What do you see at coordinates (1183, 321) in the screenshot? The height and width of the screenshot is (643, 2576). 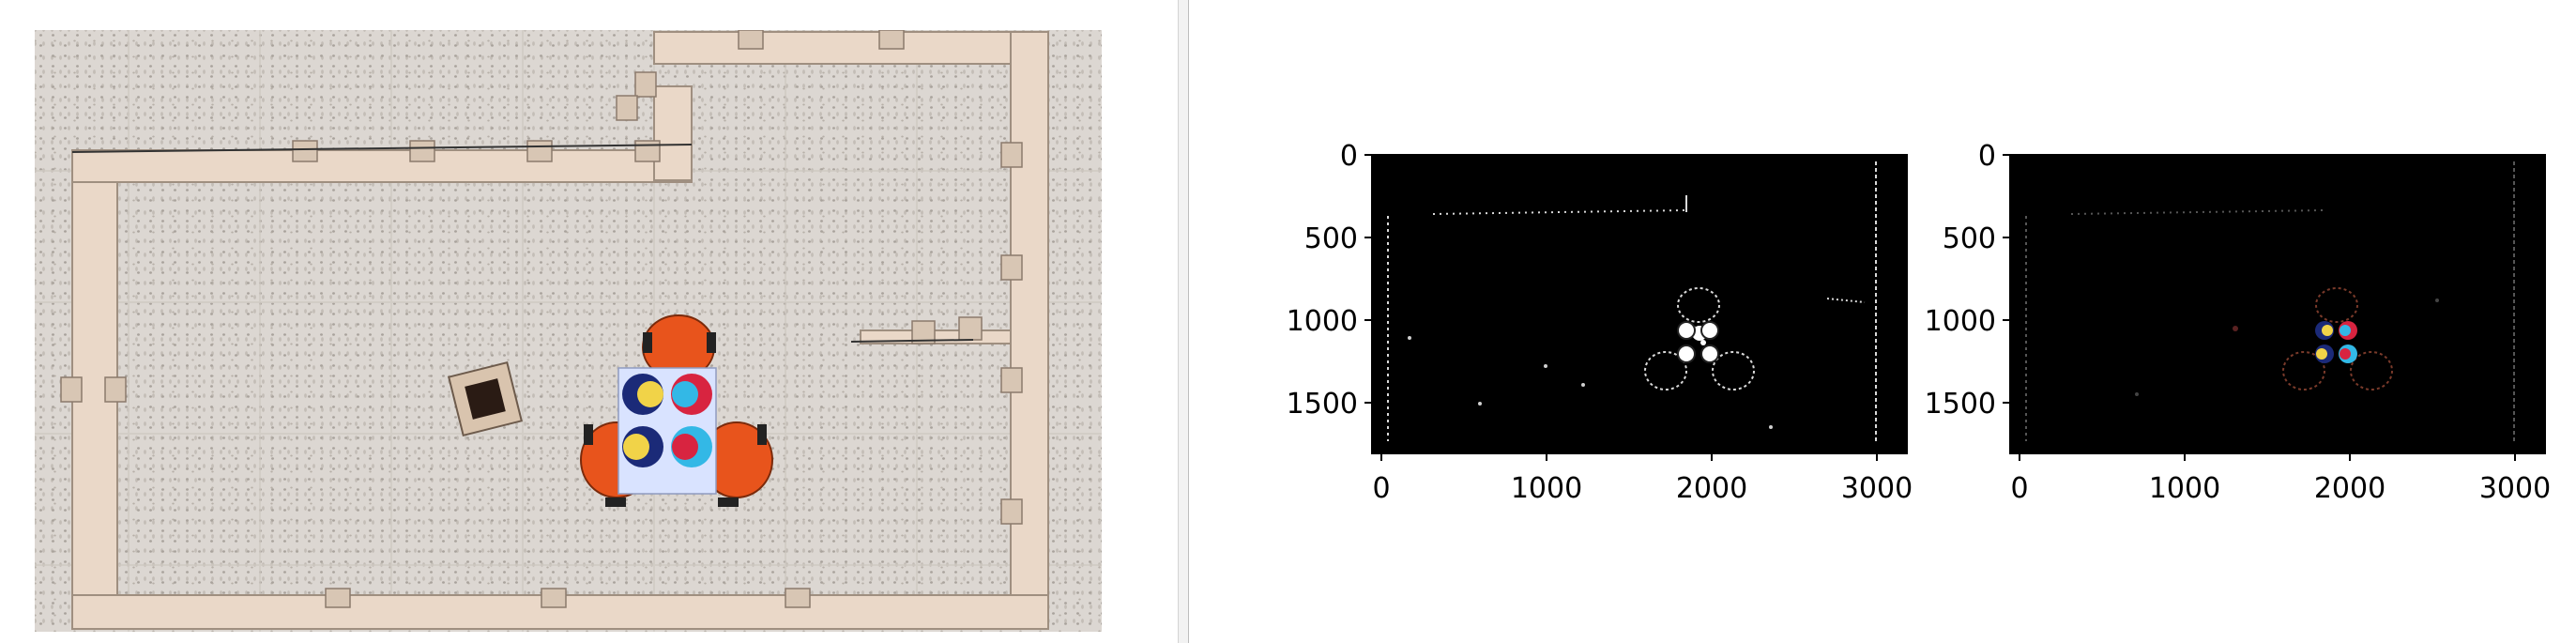 I see `pane-splitter` at bounding box center [1183, 321].